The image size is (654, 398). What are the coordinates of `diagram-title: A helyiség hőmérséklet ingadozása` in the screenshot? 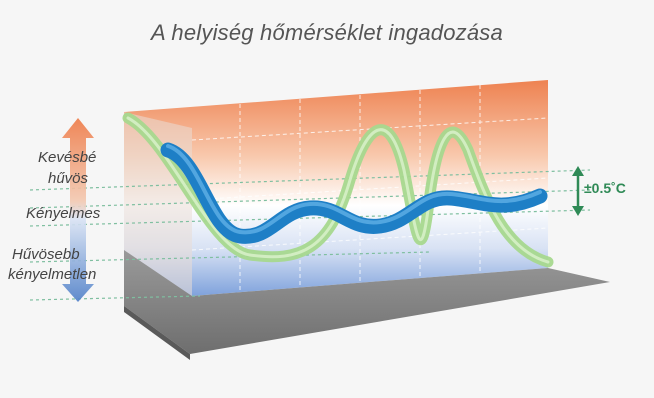 It's located at (327, 32).